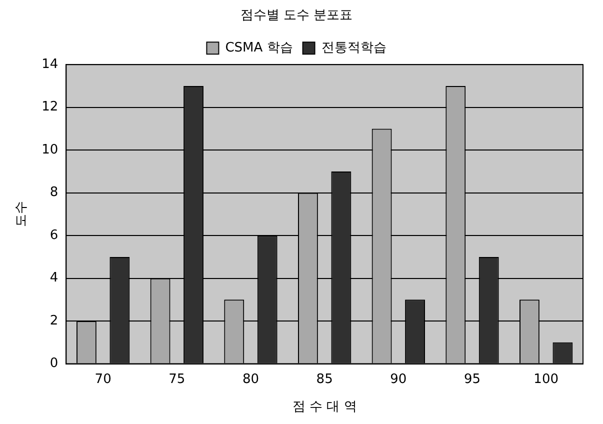 This screenshot has height=424, width=603. What do you see at coordinates (472, 379) in the screenshot?
I see `x-tick-label: 95` at bounding box center [472, 379].